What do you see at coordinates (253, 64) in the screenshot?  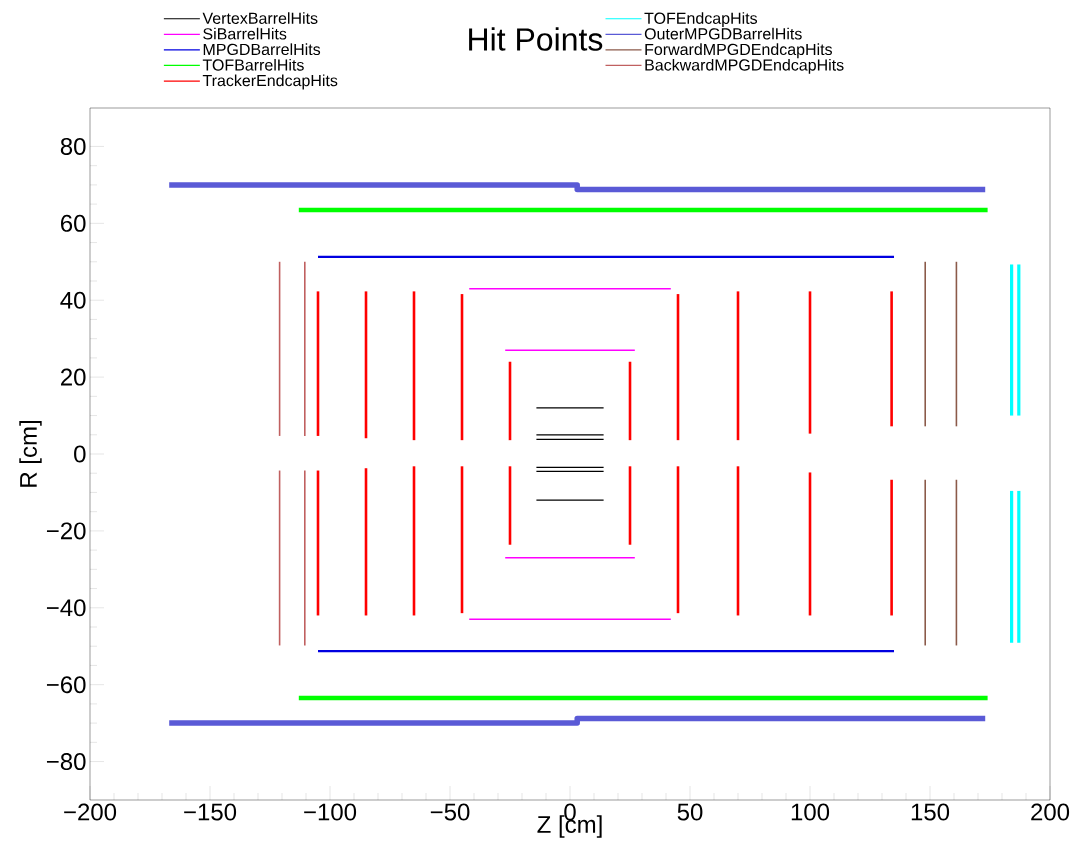 I see `legend-label: TOFBarrelHits` at bounding box center [253, 64].